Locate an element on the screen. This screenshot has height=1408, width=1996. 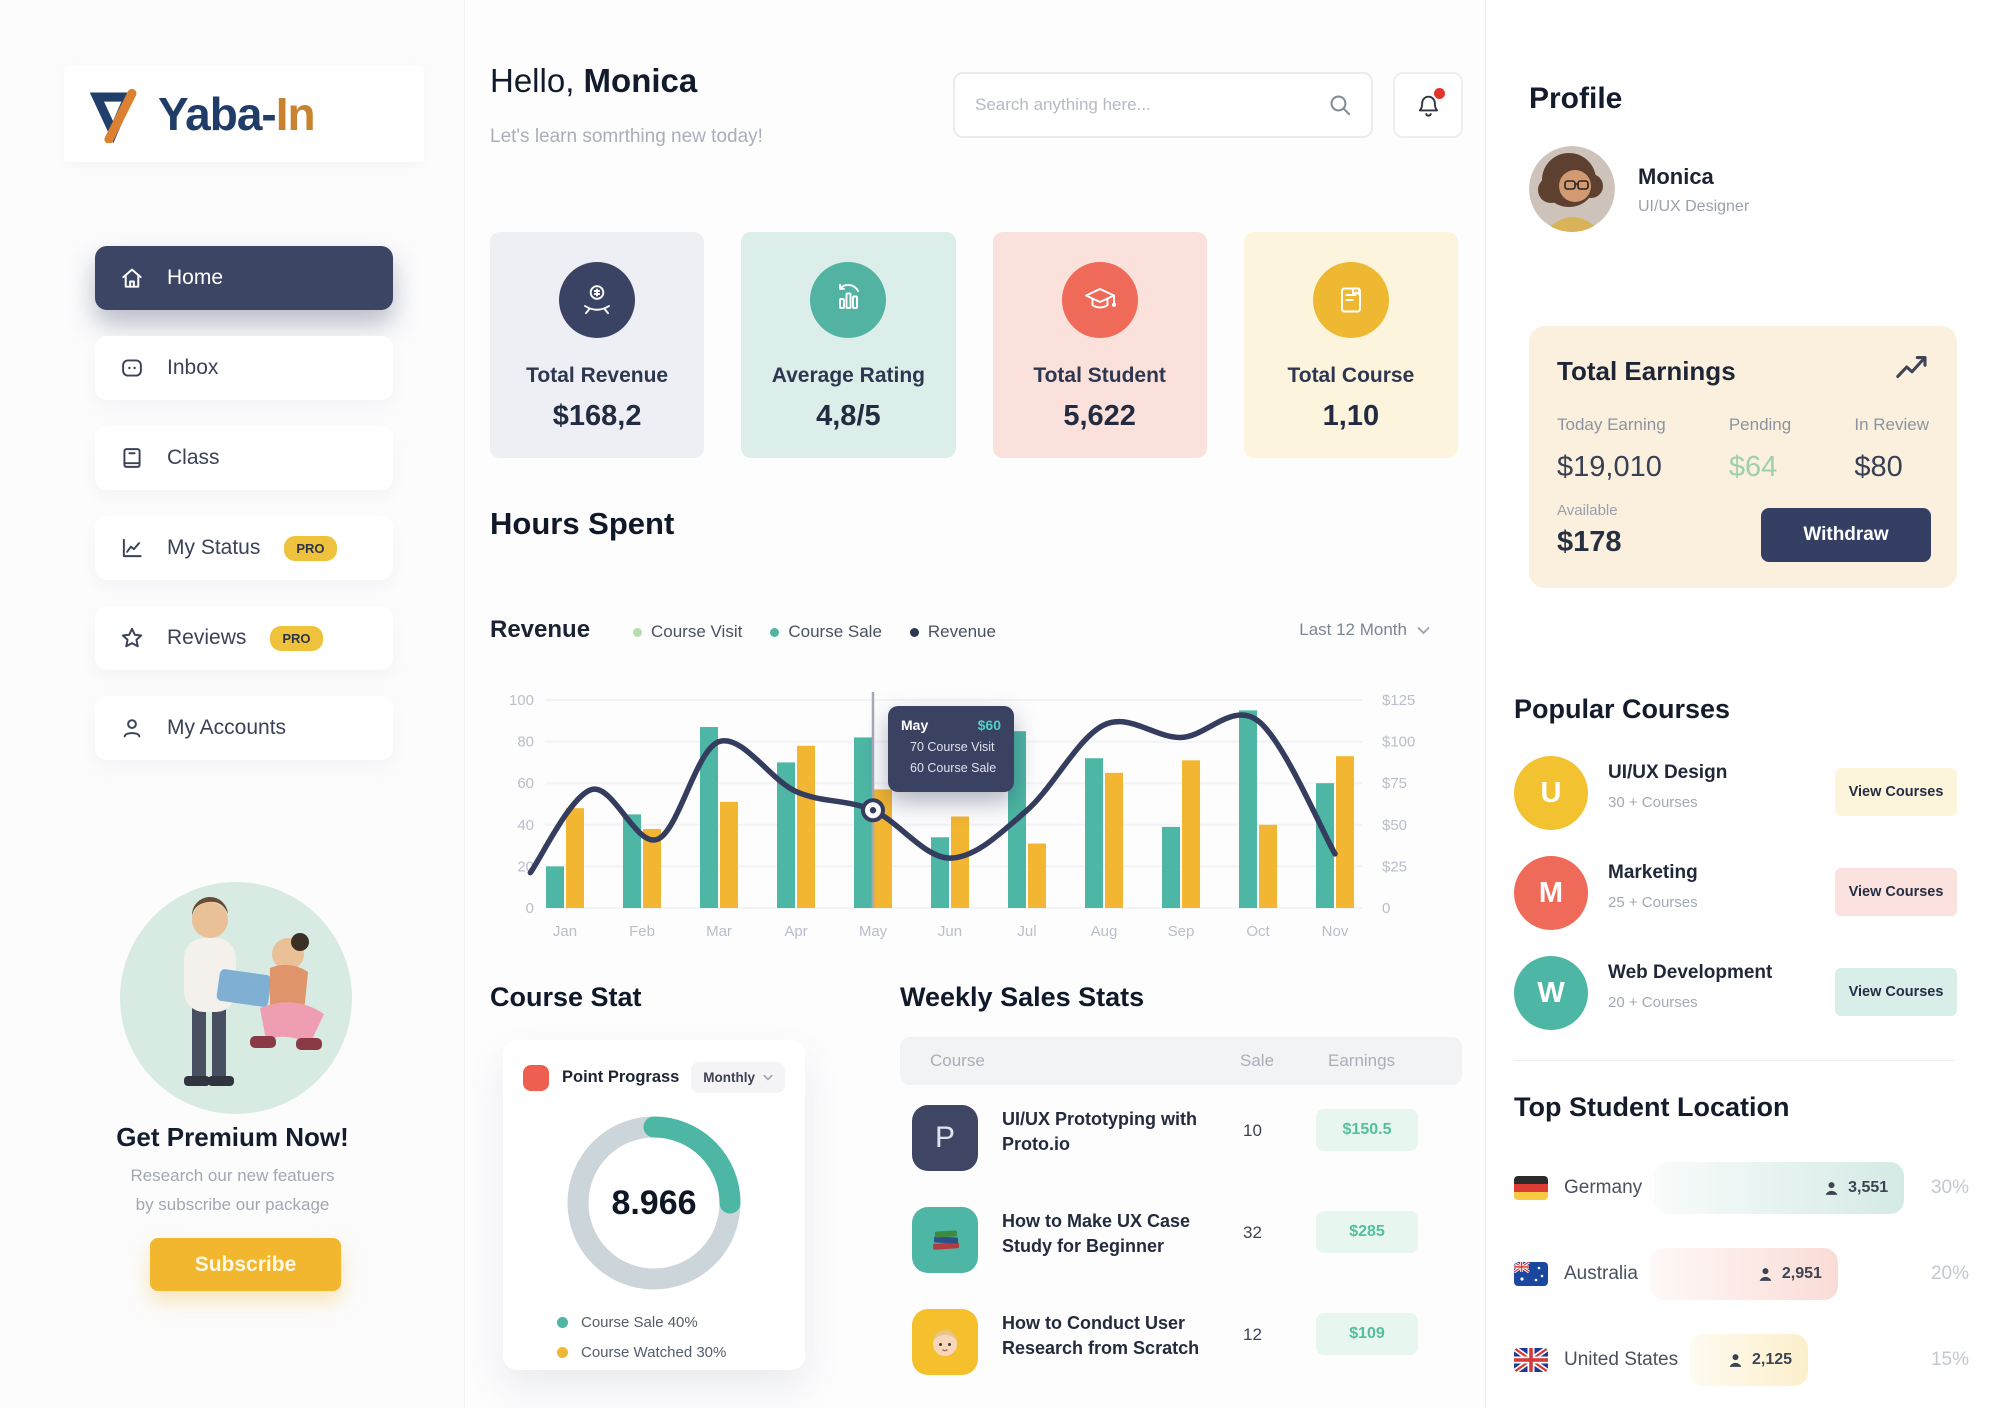
sidebar-item-reviews: Reviews PRO is located at coordinates (244, 638).